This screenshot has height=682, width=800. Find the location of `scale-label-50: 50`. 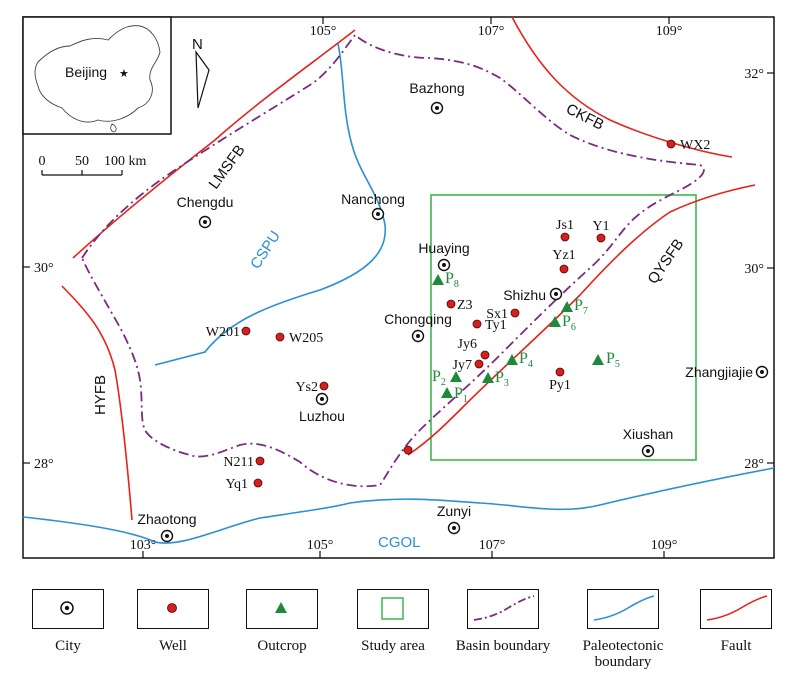

scale-label-50: 50 is located at coordinates (82, 161).